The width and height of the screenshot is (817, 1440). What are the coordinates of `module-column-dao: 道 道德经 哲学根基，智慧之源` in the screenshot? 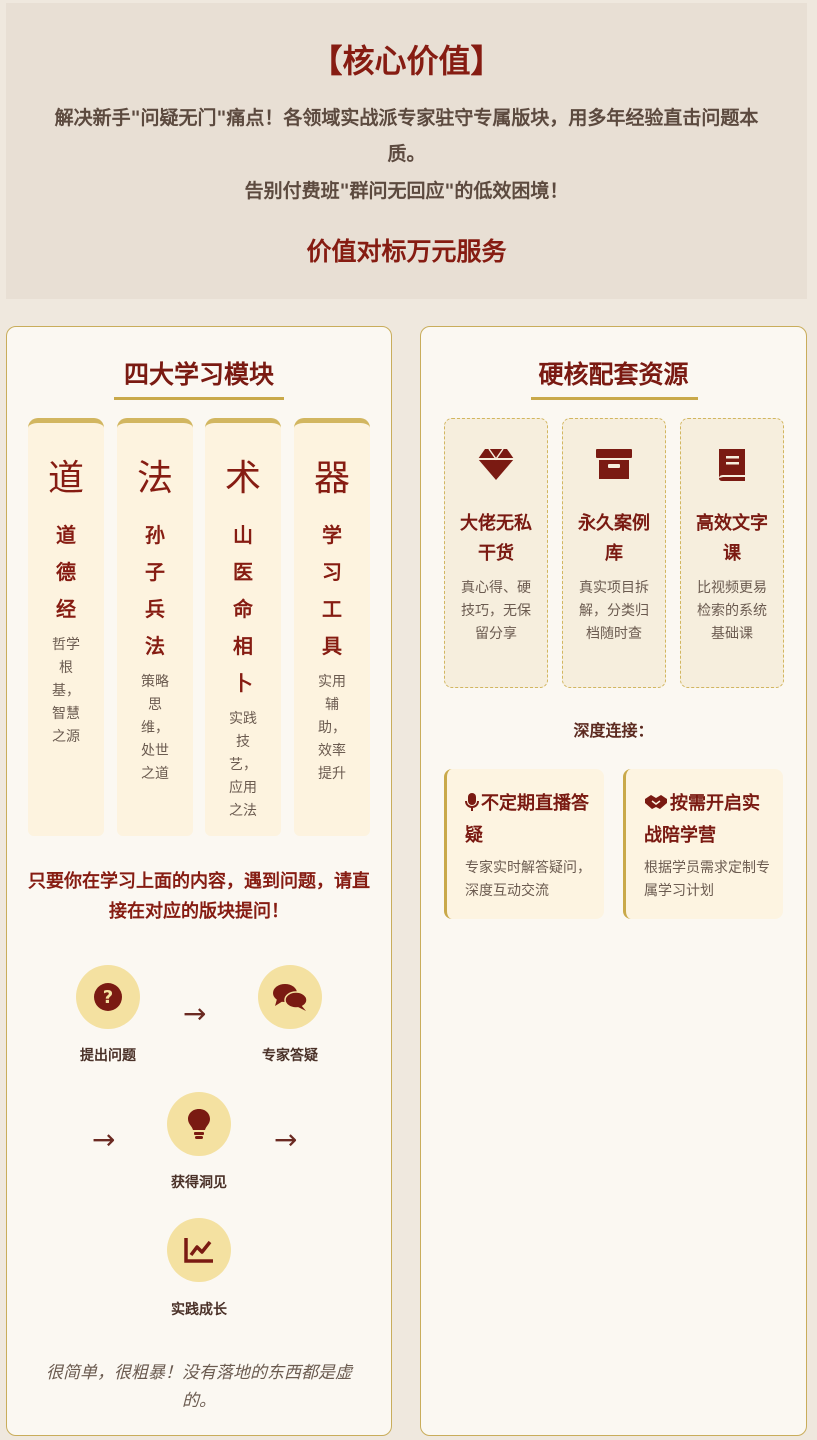 It's located at (66, 627).